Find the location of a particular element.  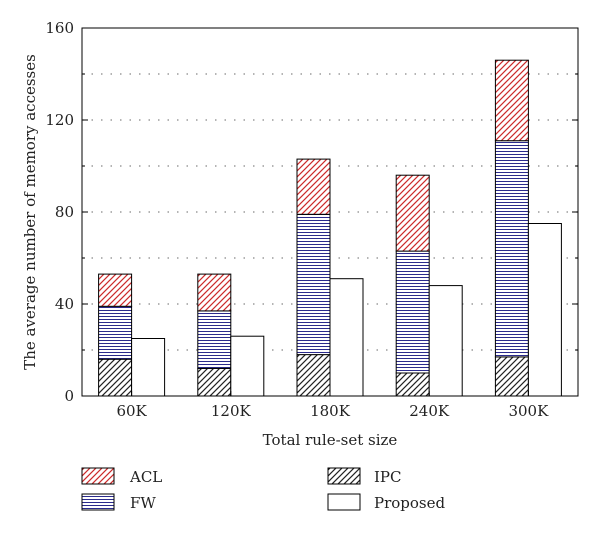

legend-label-fw: FW is located at coordinates (143, 503).